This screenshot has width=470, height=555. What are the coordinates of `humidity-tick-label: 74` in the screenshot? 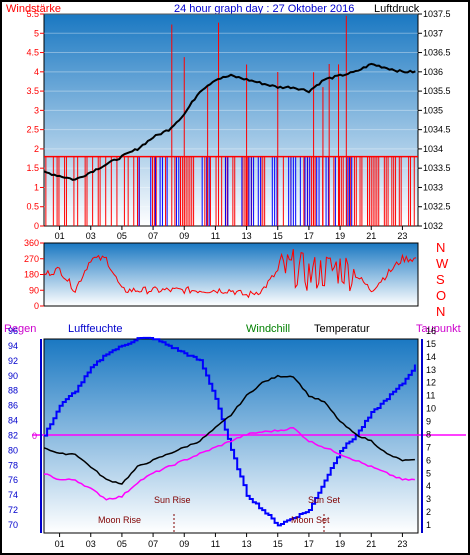 It's located at (13, 495).